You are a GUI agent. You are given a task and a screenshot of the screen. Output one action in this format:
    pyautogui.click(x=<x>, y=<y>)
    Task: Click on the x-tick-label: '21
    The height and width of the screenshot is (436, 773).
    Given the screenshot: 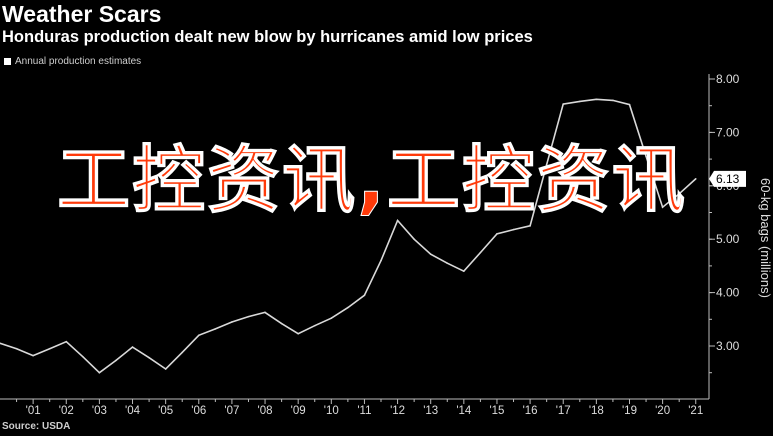 What is the action you would take?
    pyautogui.click(x=695, y=411)
    